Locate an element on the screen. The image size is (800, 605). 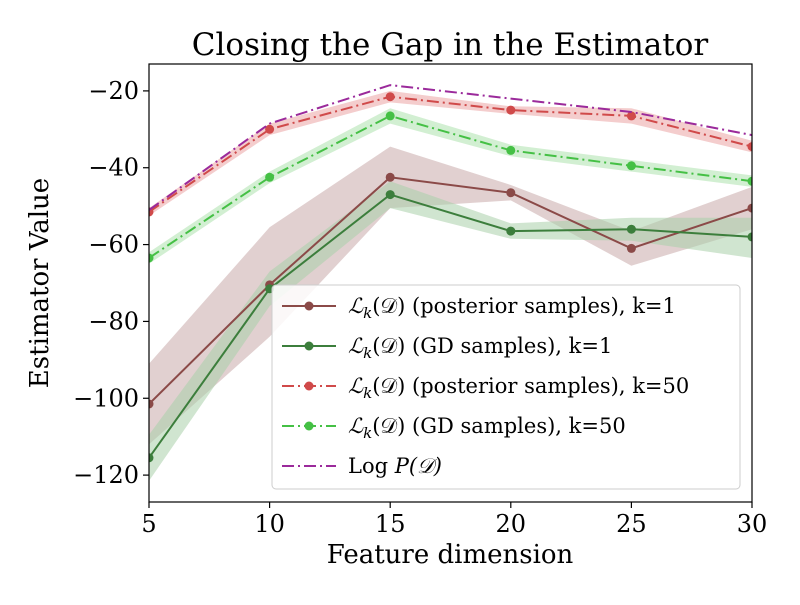
legend-entry-5: Log P(𝒟) is located at coordinates (395, 466).